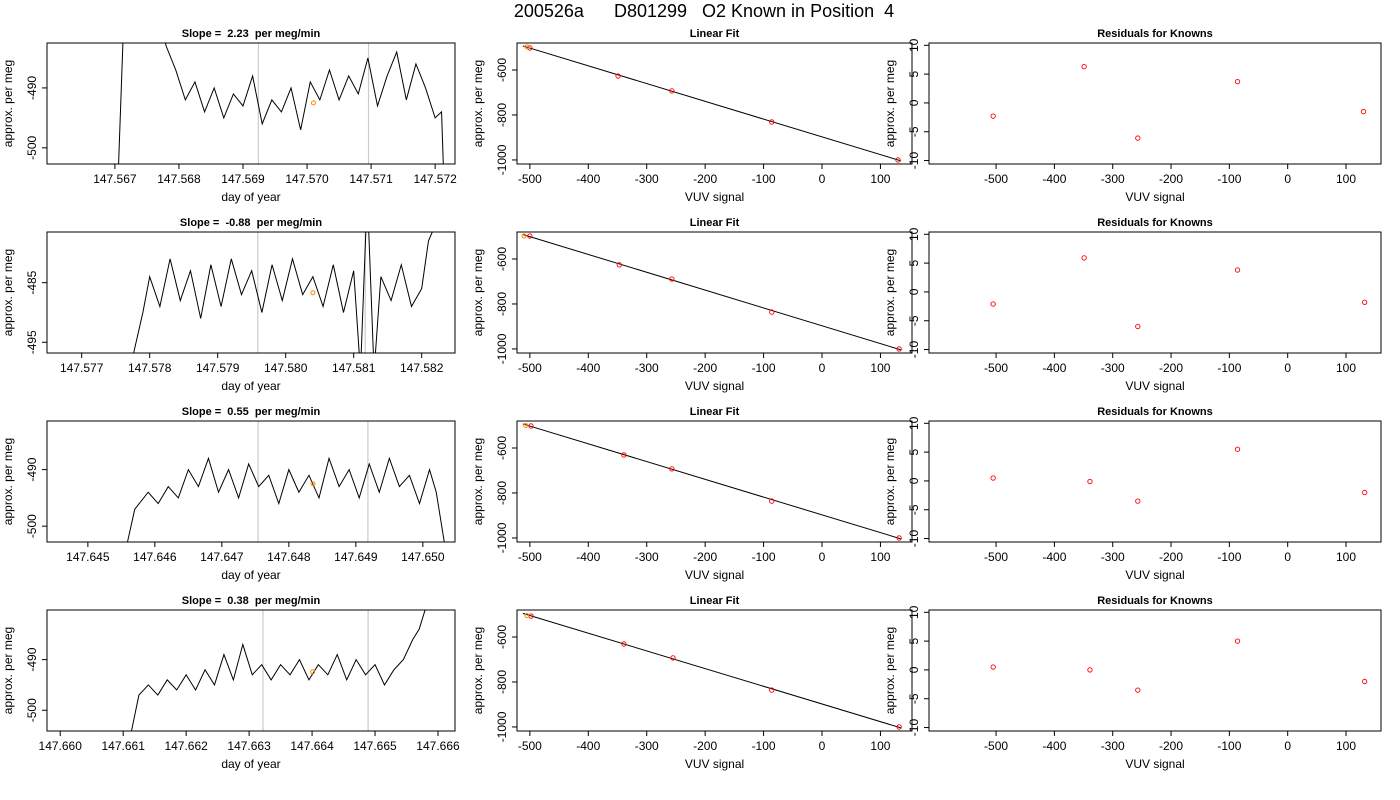 The image size is (1400, 800). Describe the element at coordinates (356, 557) in the screenshot. I see `x-tick-label: 147.649` at that location.